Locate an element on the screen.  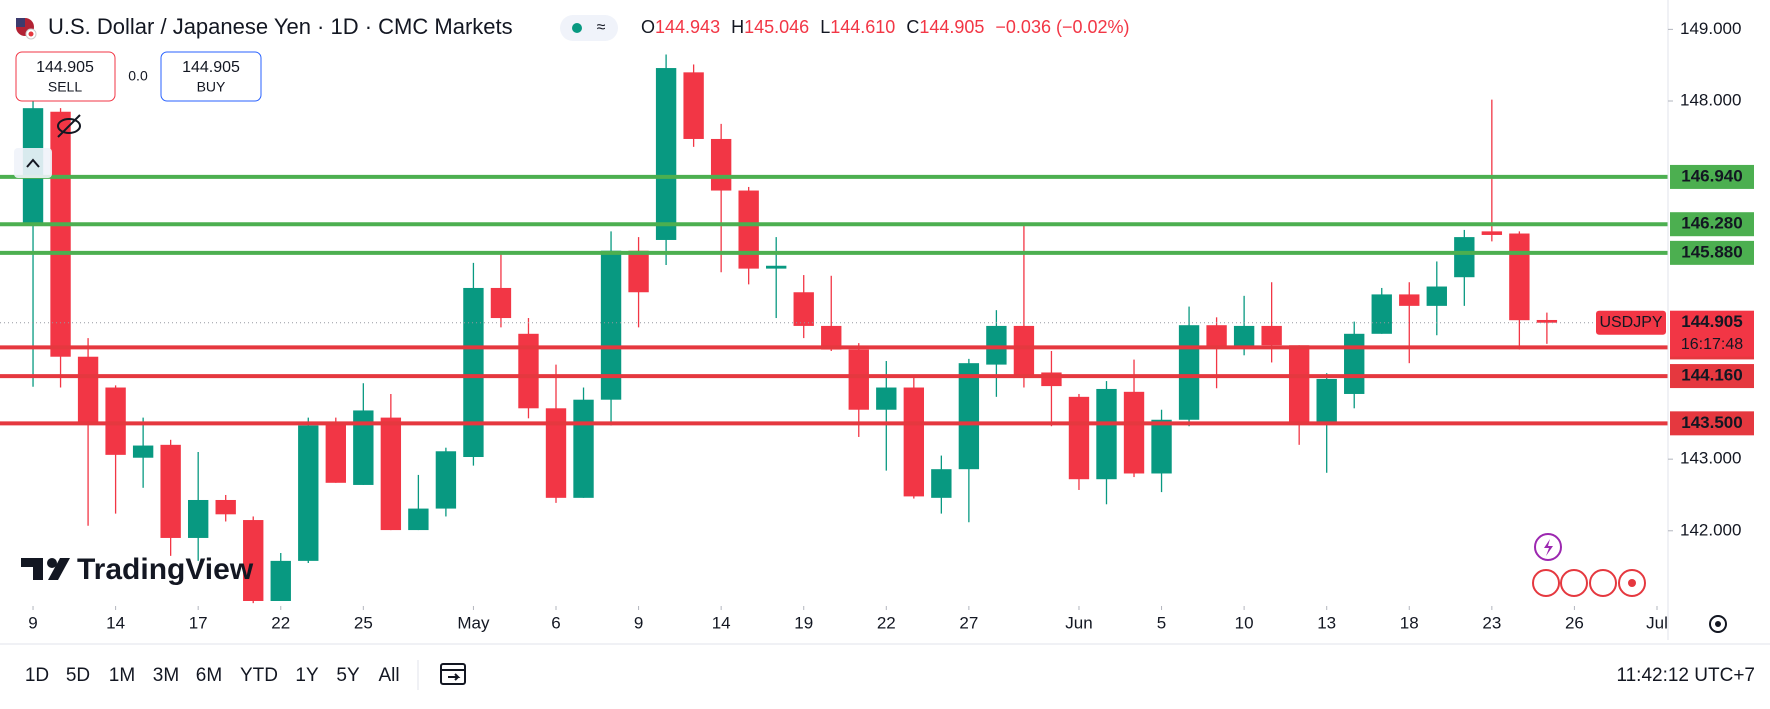
range-button: 1D is located at coordinates (37, 675).